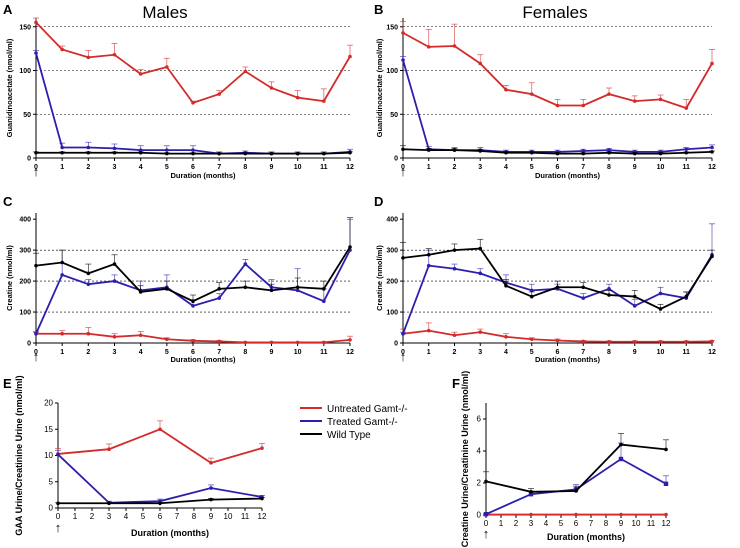  What do you see at coordinates (27, 115) in the screenshot?
I see `y-tick-label: 50` at bounding box center [27, 115].